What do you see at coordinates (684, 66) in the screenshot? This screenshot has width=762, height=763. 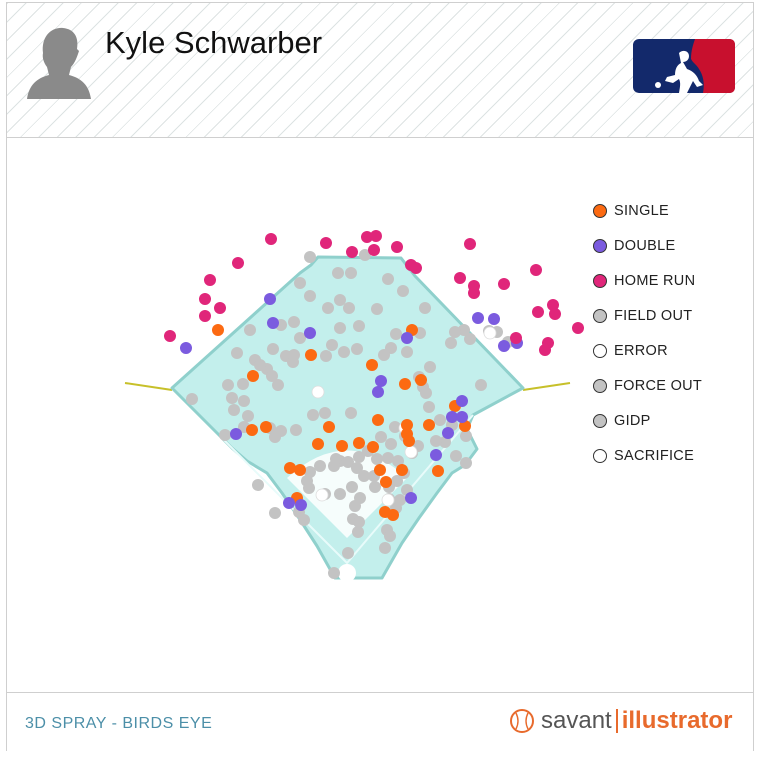 I see `mlb-logo-icon` at bounding box center [684, 66].